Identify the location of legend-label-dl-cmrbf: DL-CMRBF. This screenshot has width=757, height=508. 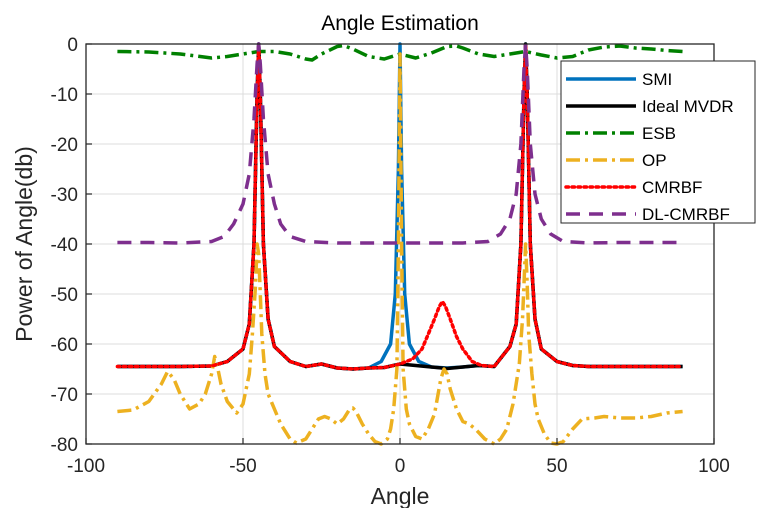
(686, 214).